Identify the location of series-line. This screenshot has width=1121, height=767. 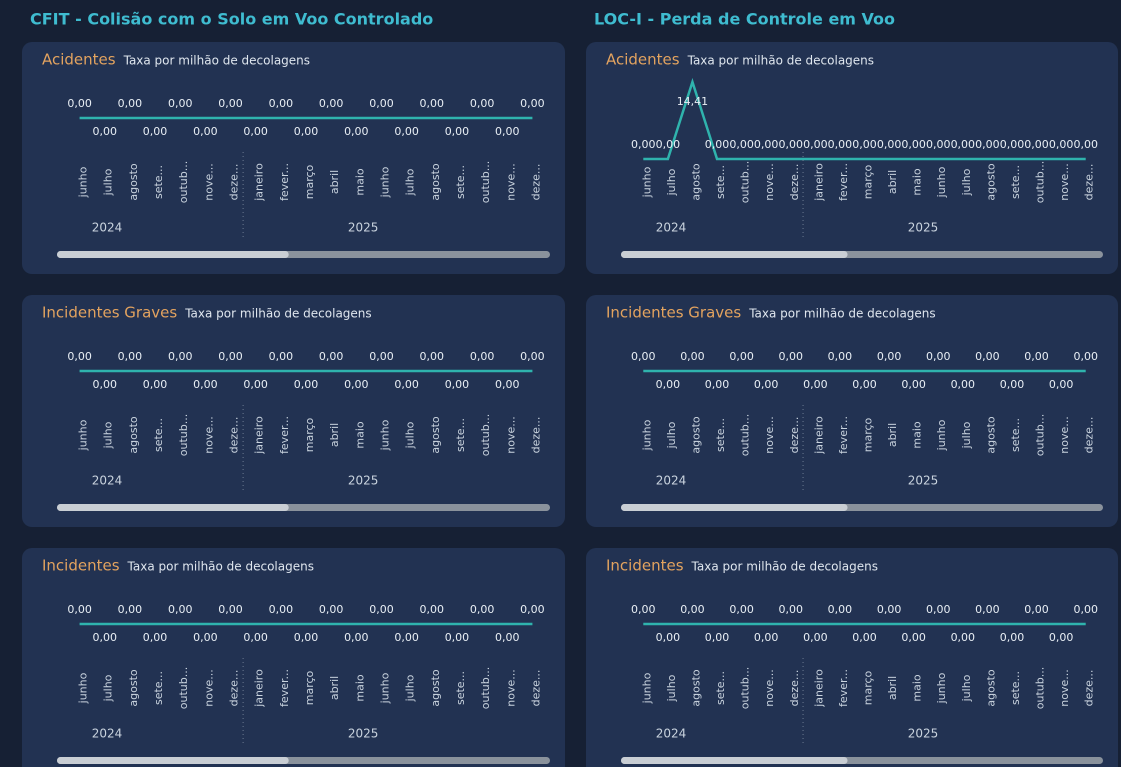
(864, 119).